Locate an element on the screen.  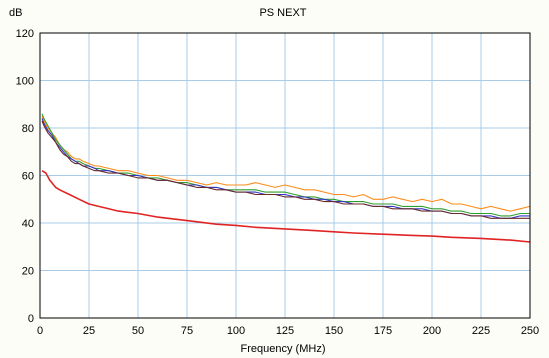
y-tick-label: 20 is located at coordinates (28, 272).